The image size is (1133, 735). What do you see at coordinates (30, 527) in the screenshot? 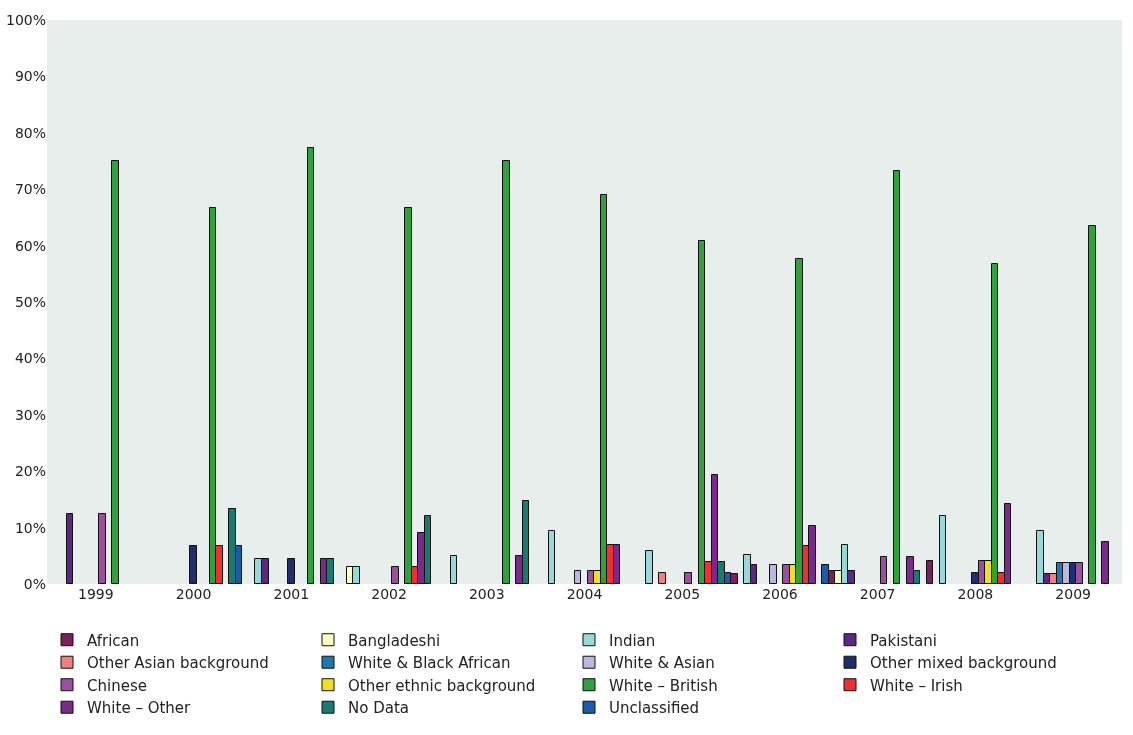
I see `y-tick-label: 10%` at bounding box center [30, 527].